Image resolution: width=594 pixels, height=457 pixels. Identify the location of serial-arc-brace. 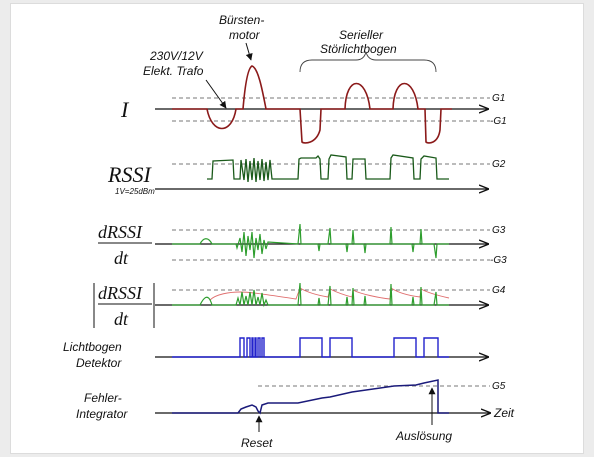
(368, 62).